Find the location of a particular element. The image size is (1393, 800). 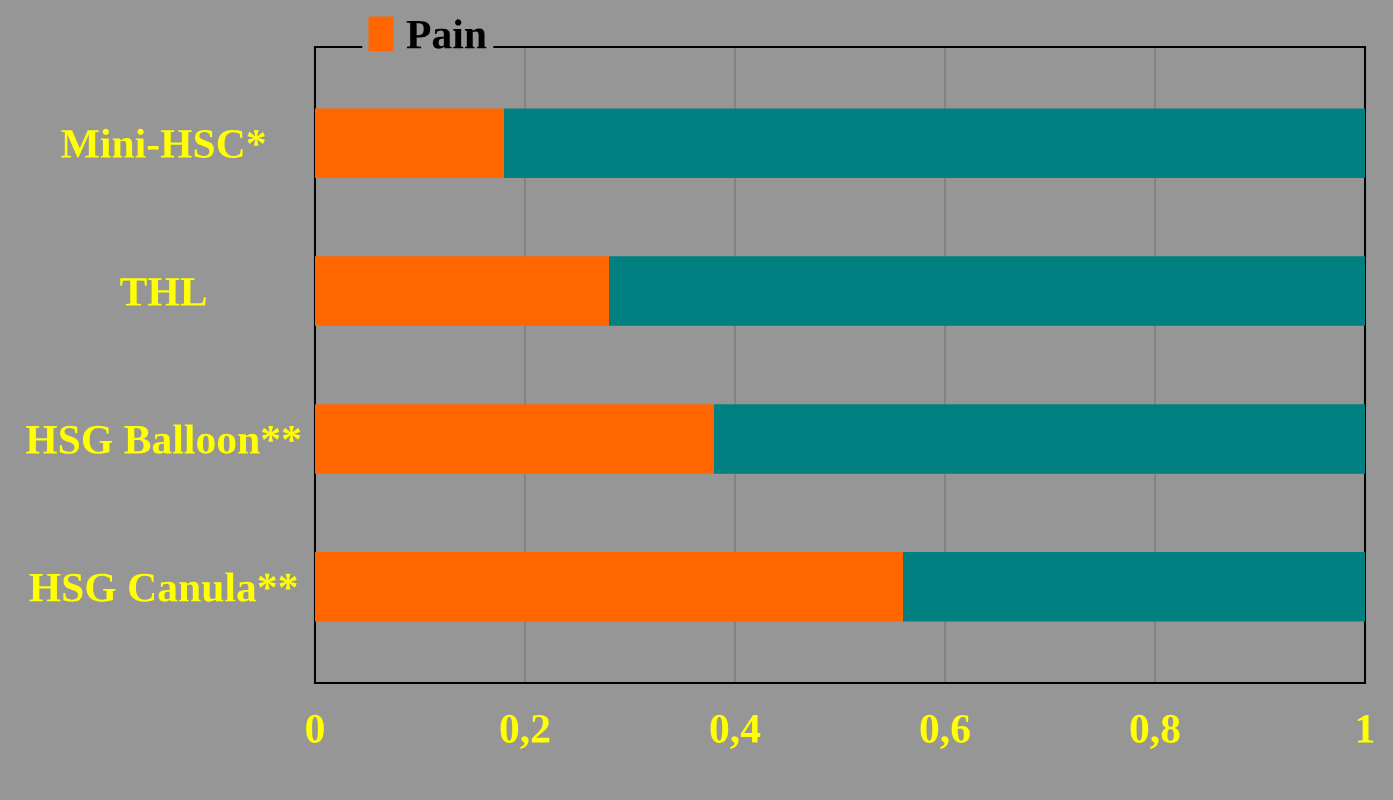

x-tick-label: 0 is located at coordinates (315, 728).